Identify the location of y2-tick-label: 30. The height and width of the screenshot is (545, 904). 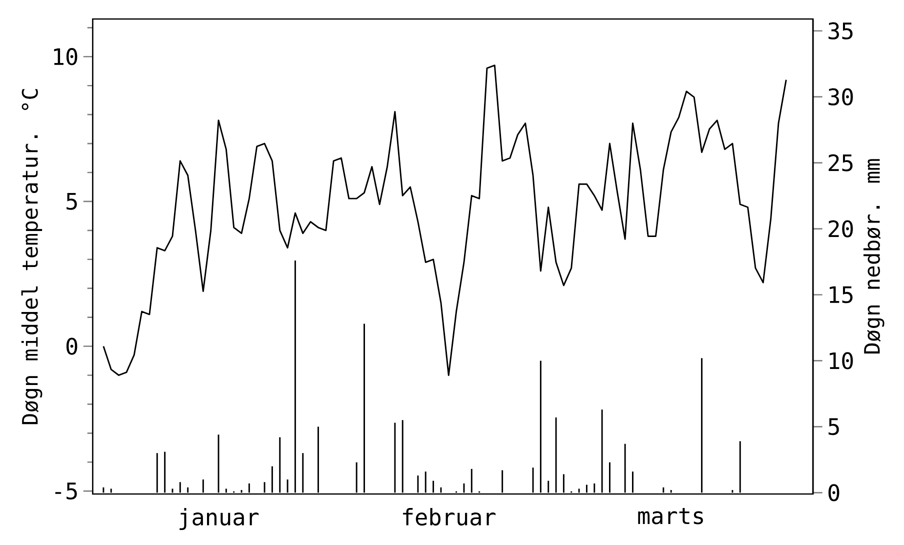
(840, 97).